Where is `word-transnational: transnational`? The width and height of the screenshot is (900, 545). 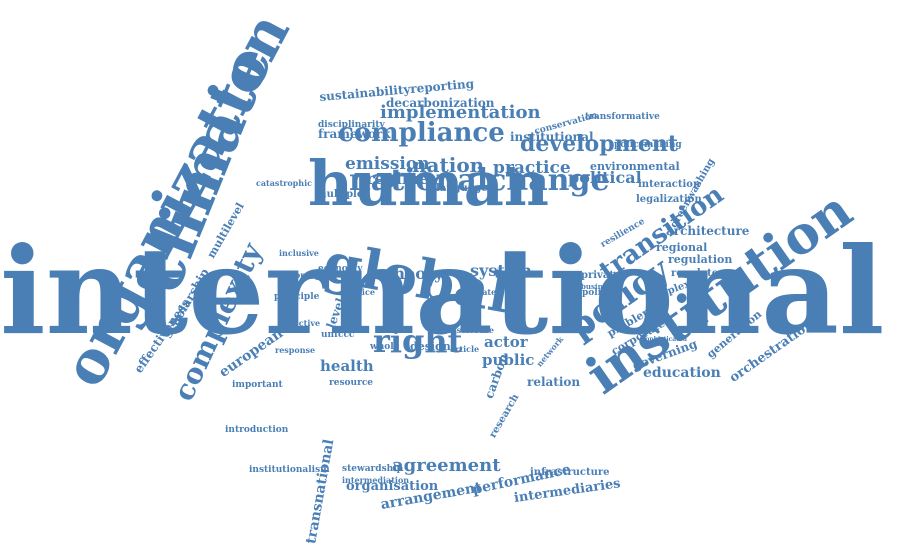
word-transnational: transnational is located at coordinates (320, 491).